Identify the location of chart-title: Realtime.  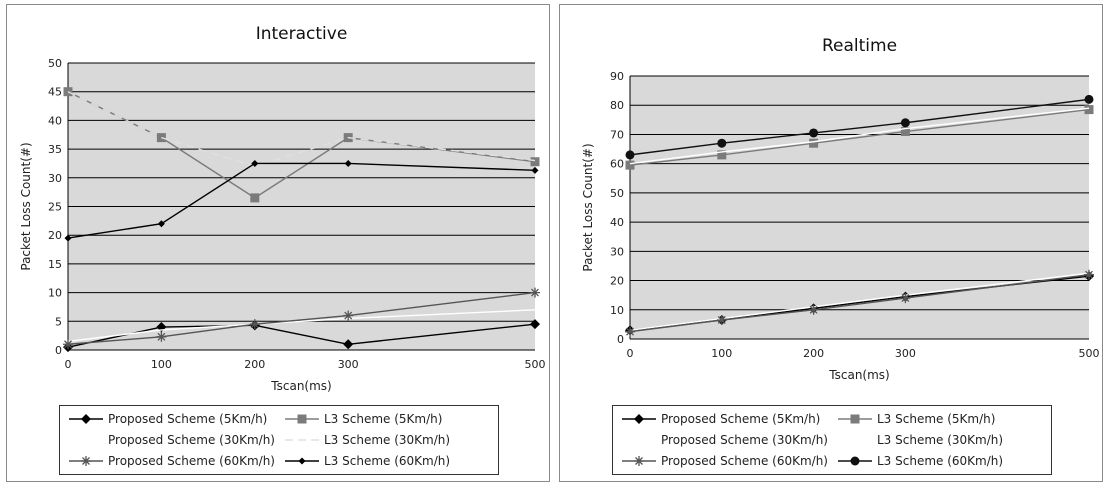
(859, 46).